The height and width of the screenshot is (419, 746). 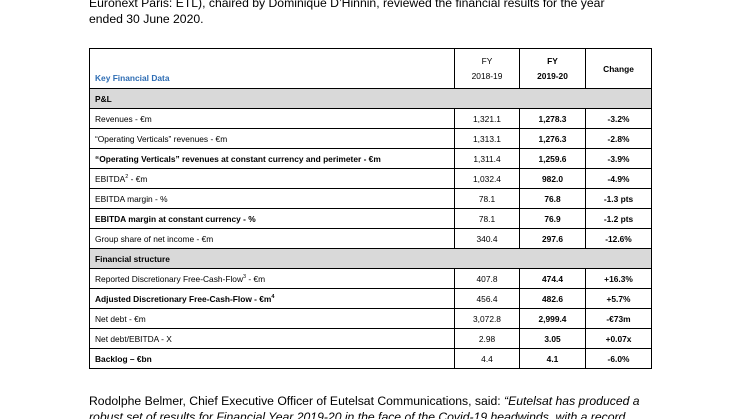 What do you see at coordinates (272, 198) in the screenshot?
I see `row-label: EBITDA margin - %` at bounding box center [272, 198].